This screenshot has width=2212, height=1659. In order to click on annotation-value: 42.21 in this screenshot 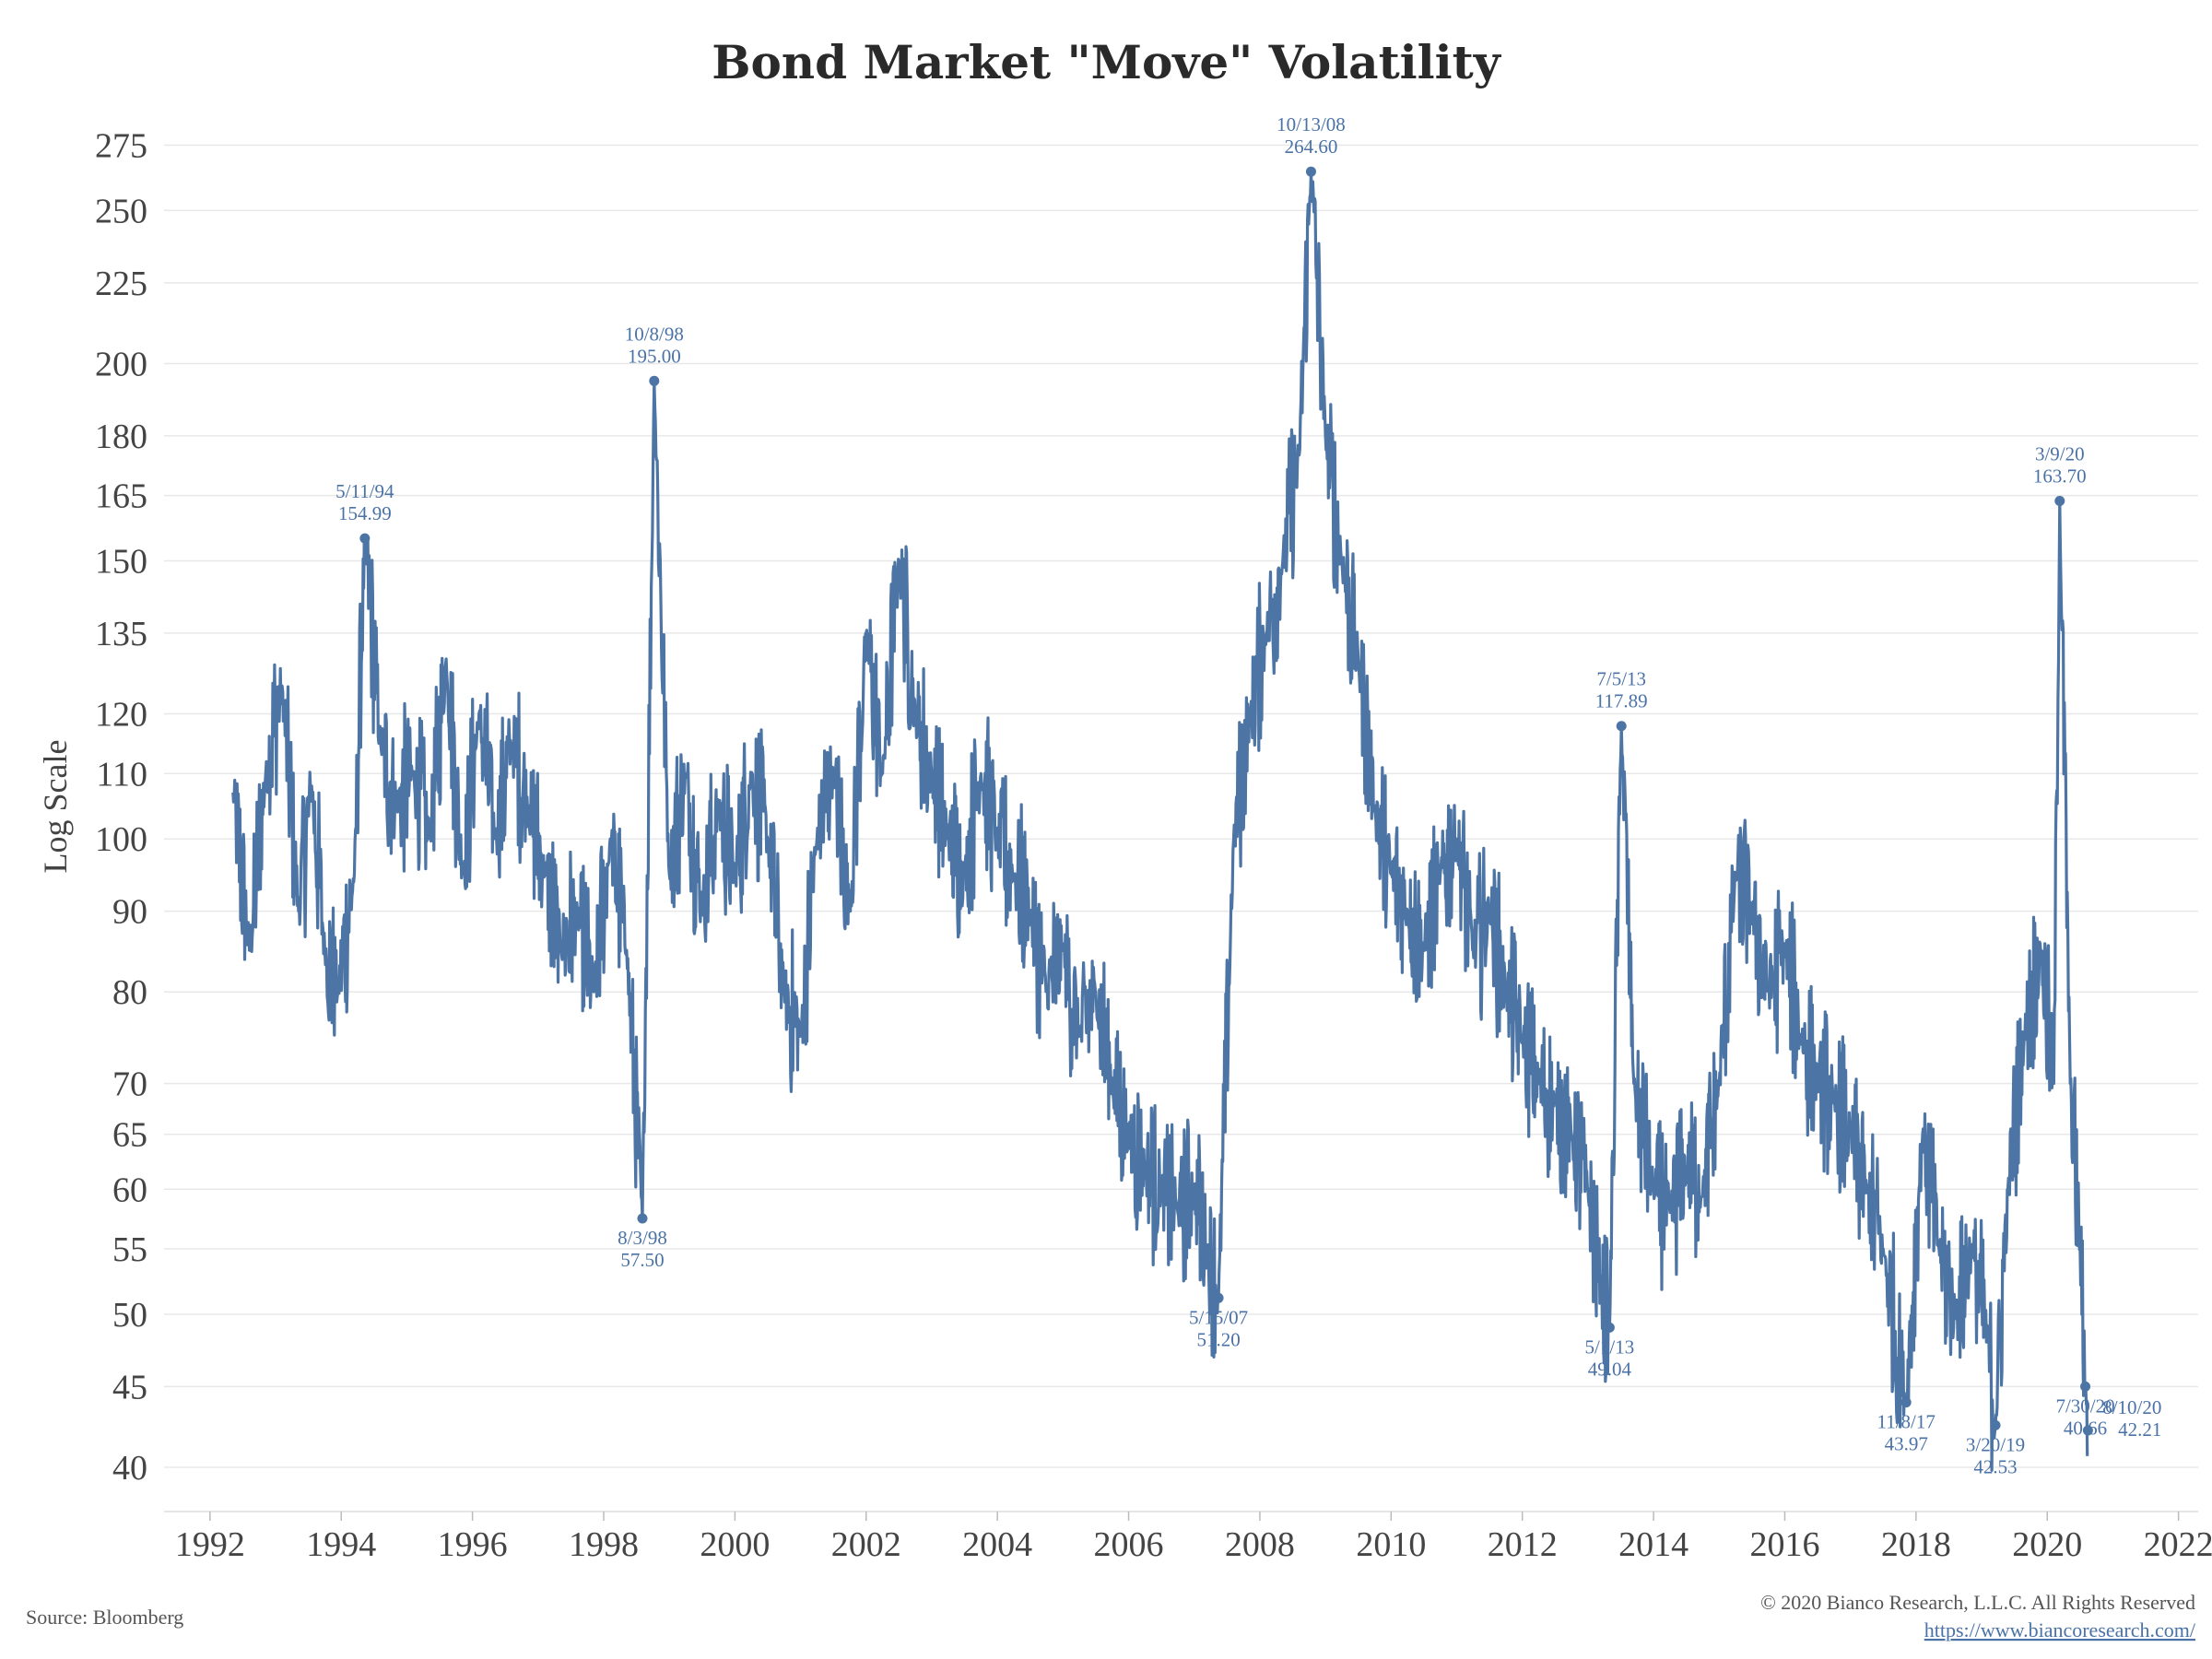, I will do `click(2139, 1429)`.